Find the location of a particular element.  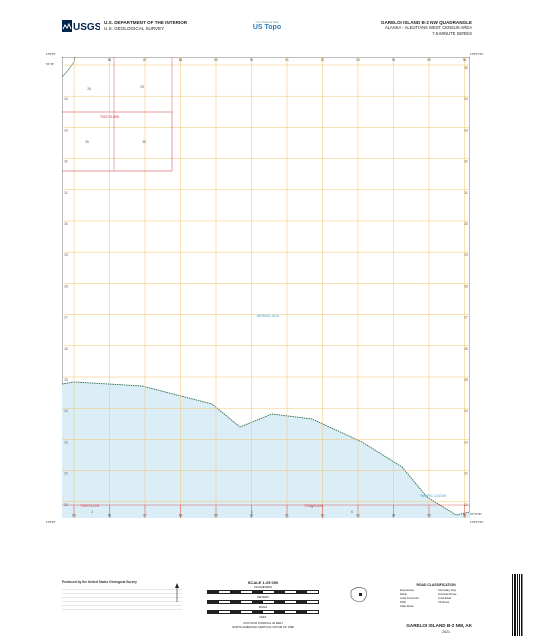

bottom-tick-label: 87 is located at coordinates (145, 516).